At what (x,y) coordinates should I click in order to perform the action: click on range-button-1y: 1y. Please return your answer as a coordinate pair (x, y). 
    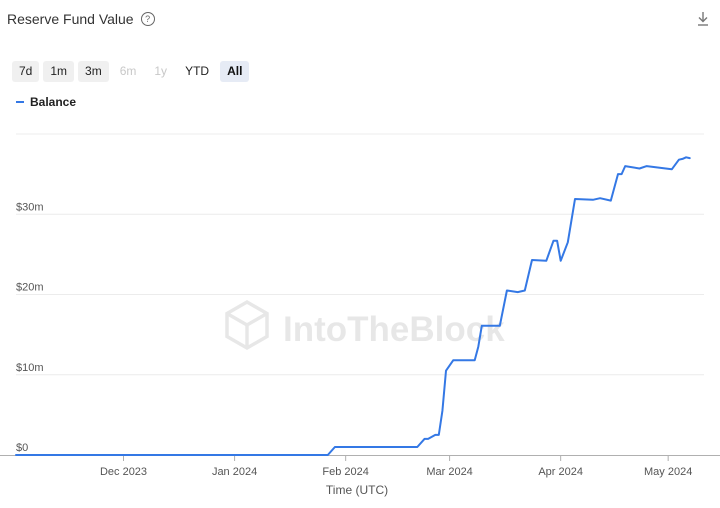
    Looking at the image, I should click on (161, 71).